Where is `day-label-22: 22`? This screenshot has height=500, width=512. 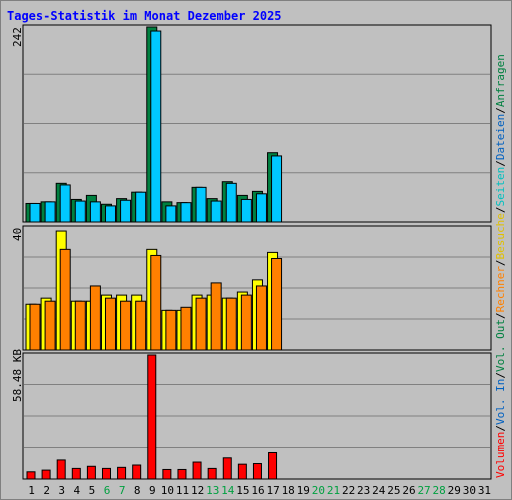 day-label-22: 22 is located at coordinates (348, 490).